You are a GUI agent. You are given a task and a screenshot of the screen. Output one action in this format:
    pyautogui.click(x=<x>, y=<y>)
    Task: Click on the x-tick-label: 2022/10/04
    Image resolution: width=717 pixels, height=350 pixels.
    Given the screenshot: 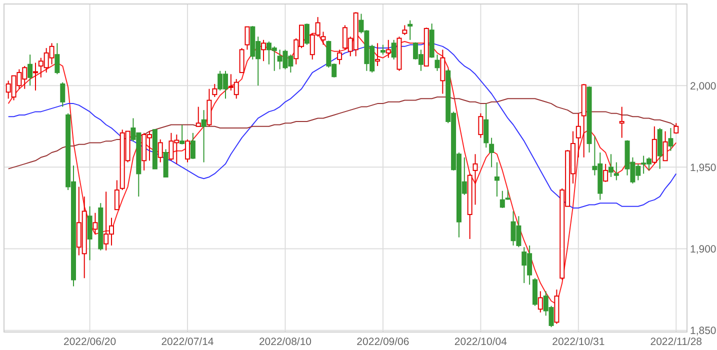 What is the action you would take?
    pyautogui.click(x=481, y=342)
    